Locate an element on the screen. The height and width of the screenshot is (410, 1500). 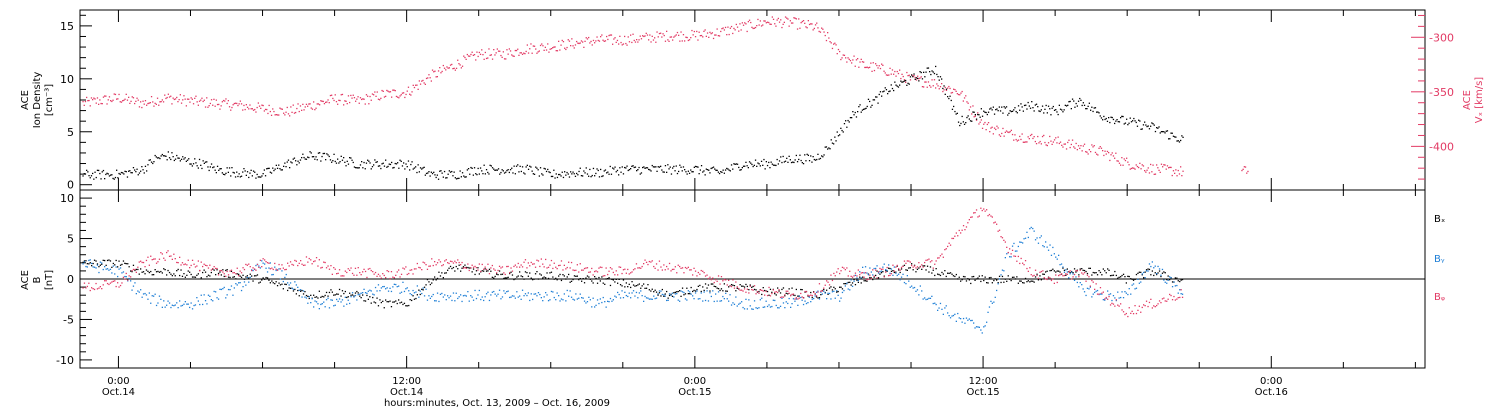
bottom-y-tick-label: -5 is located at coordinates (68, 319).